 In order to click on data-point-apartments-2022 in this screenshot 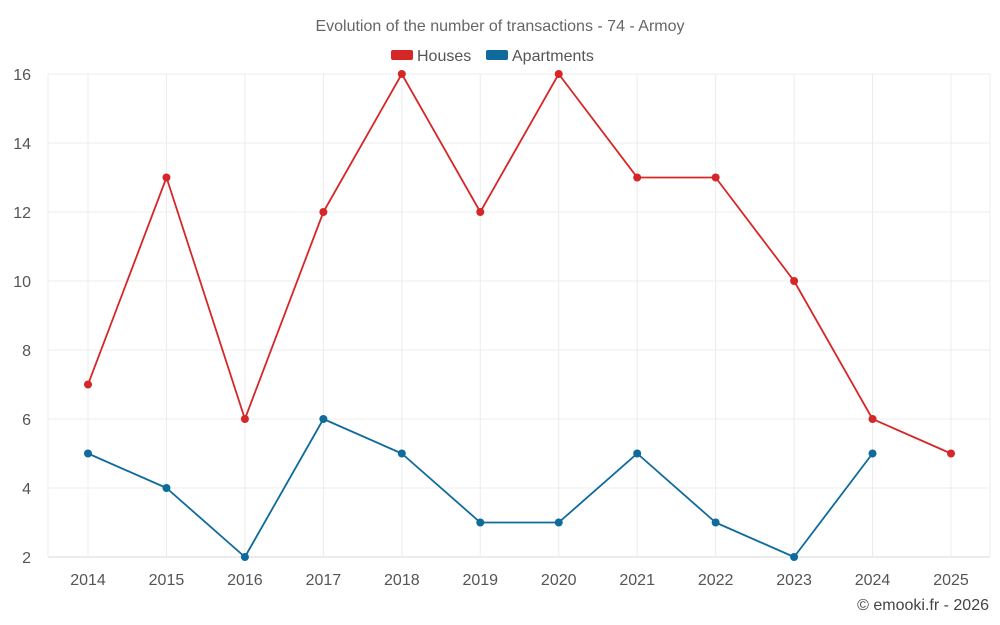, I will do `click(715, 522)`.